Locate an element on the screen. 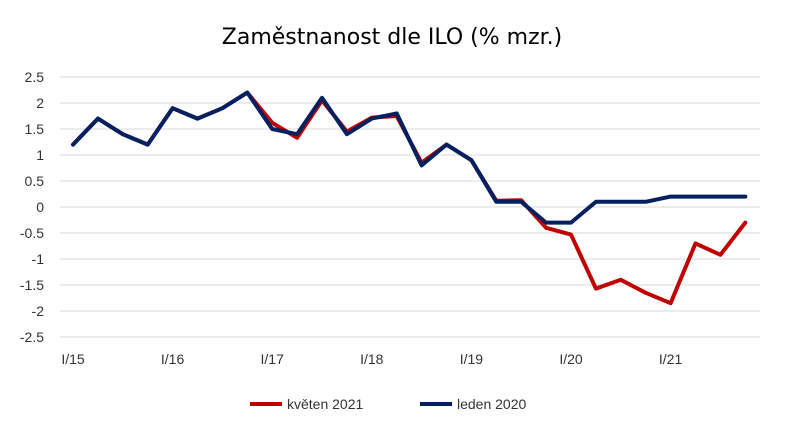  y-tick-label: 2.5 is located at coordinates (35, 77).